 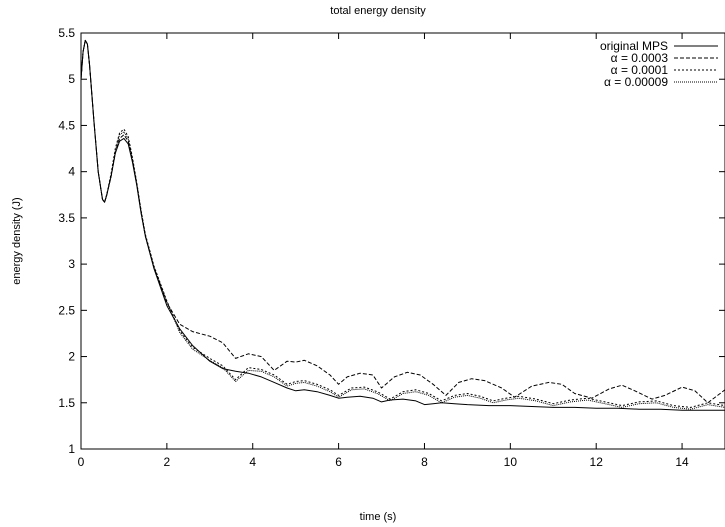 I want to click on x-tick-label: 0, so click(x=81, y=462).